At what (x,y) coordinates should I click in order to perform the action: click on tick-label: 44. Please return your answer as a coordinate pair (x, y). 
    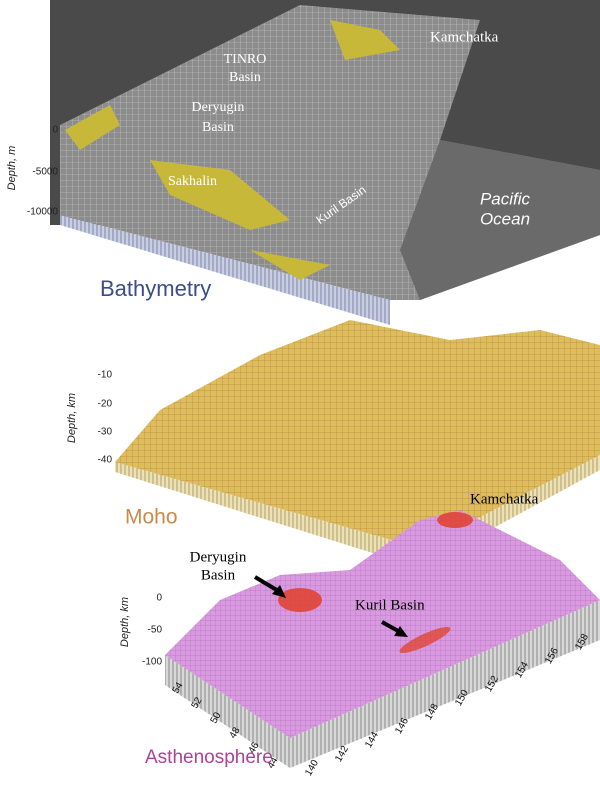
    Looking at the image, I should click on (273, 763).